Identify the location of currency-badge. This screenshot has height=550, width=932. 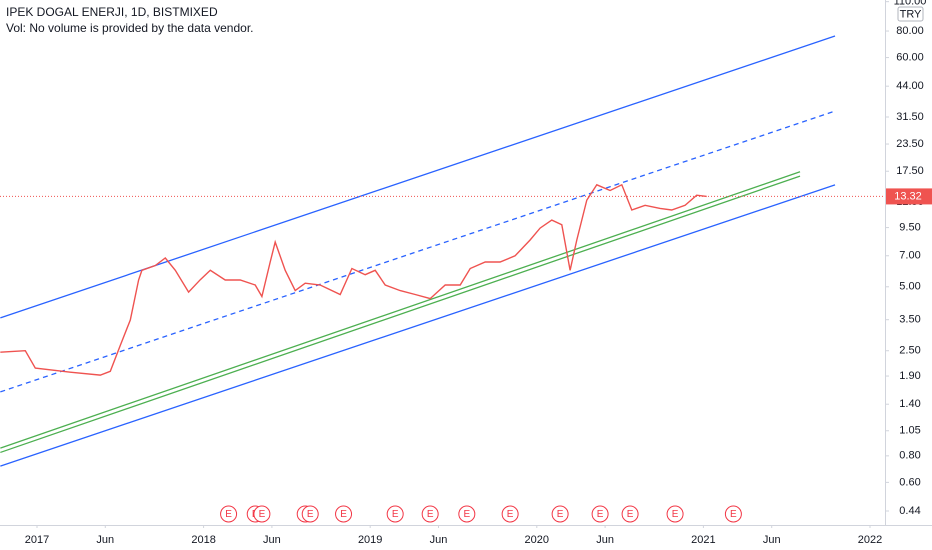
(910, 14).